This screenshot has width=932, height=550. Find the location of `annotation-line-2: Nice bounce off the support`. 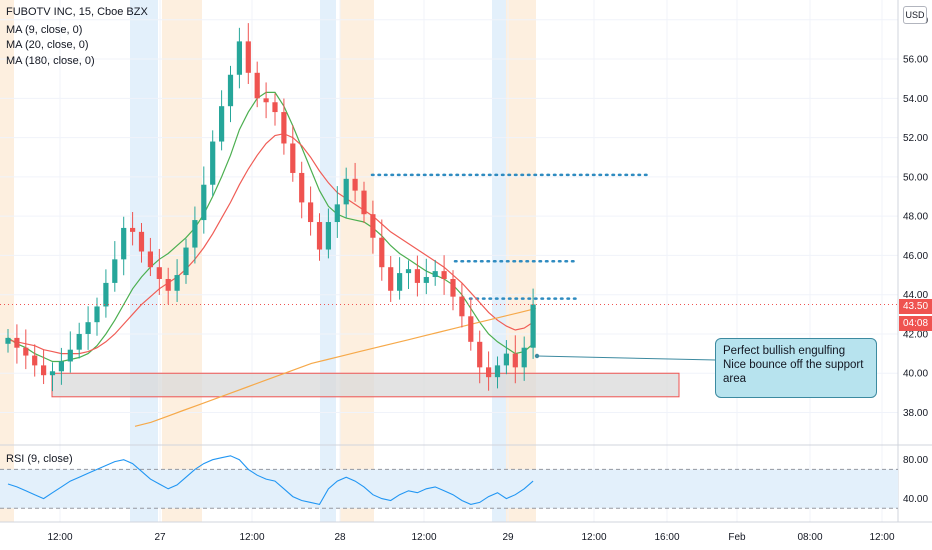

annotation-line-2: Nice bounce off the support is located at coordinates (793, 365).